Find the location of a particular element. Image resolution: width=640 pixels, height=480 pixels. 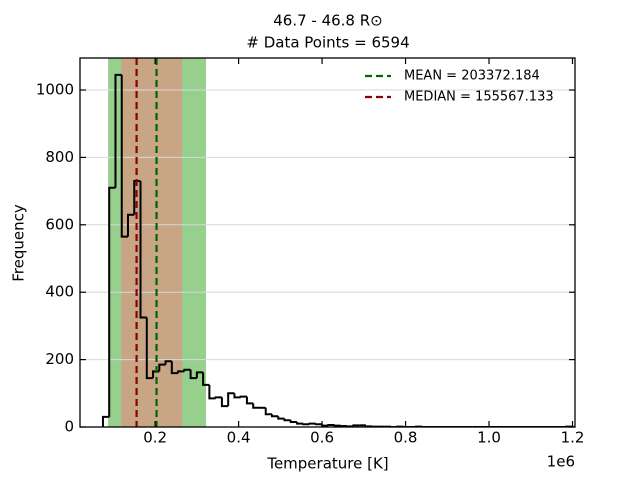

chart-title: 46.7 - 46.8 R⊙ is located at coordinates (328, 21).